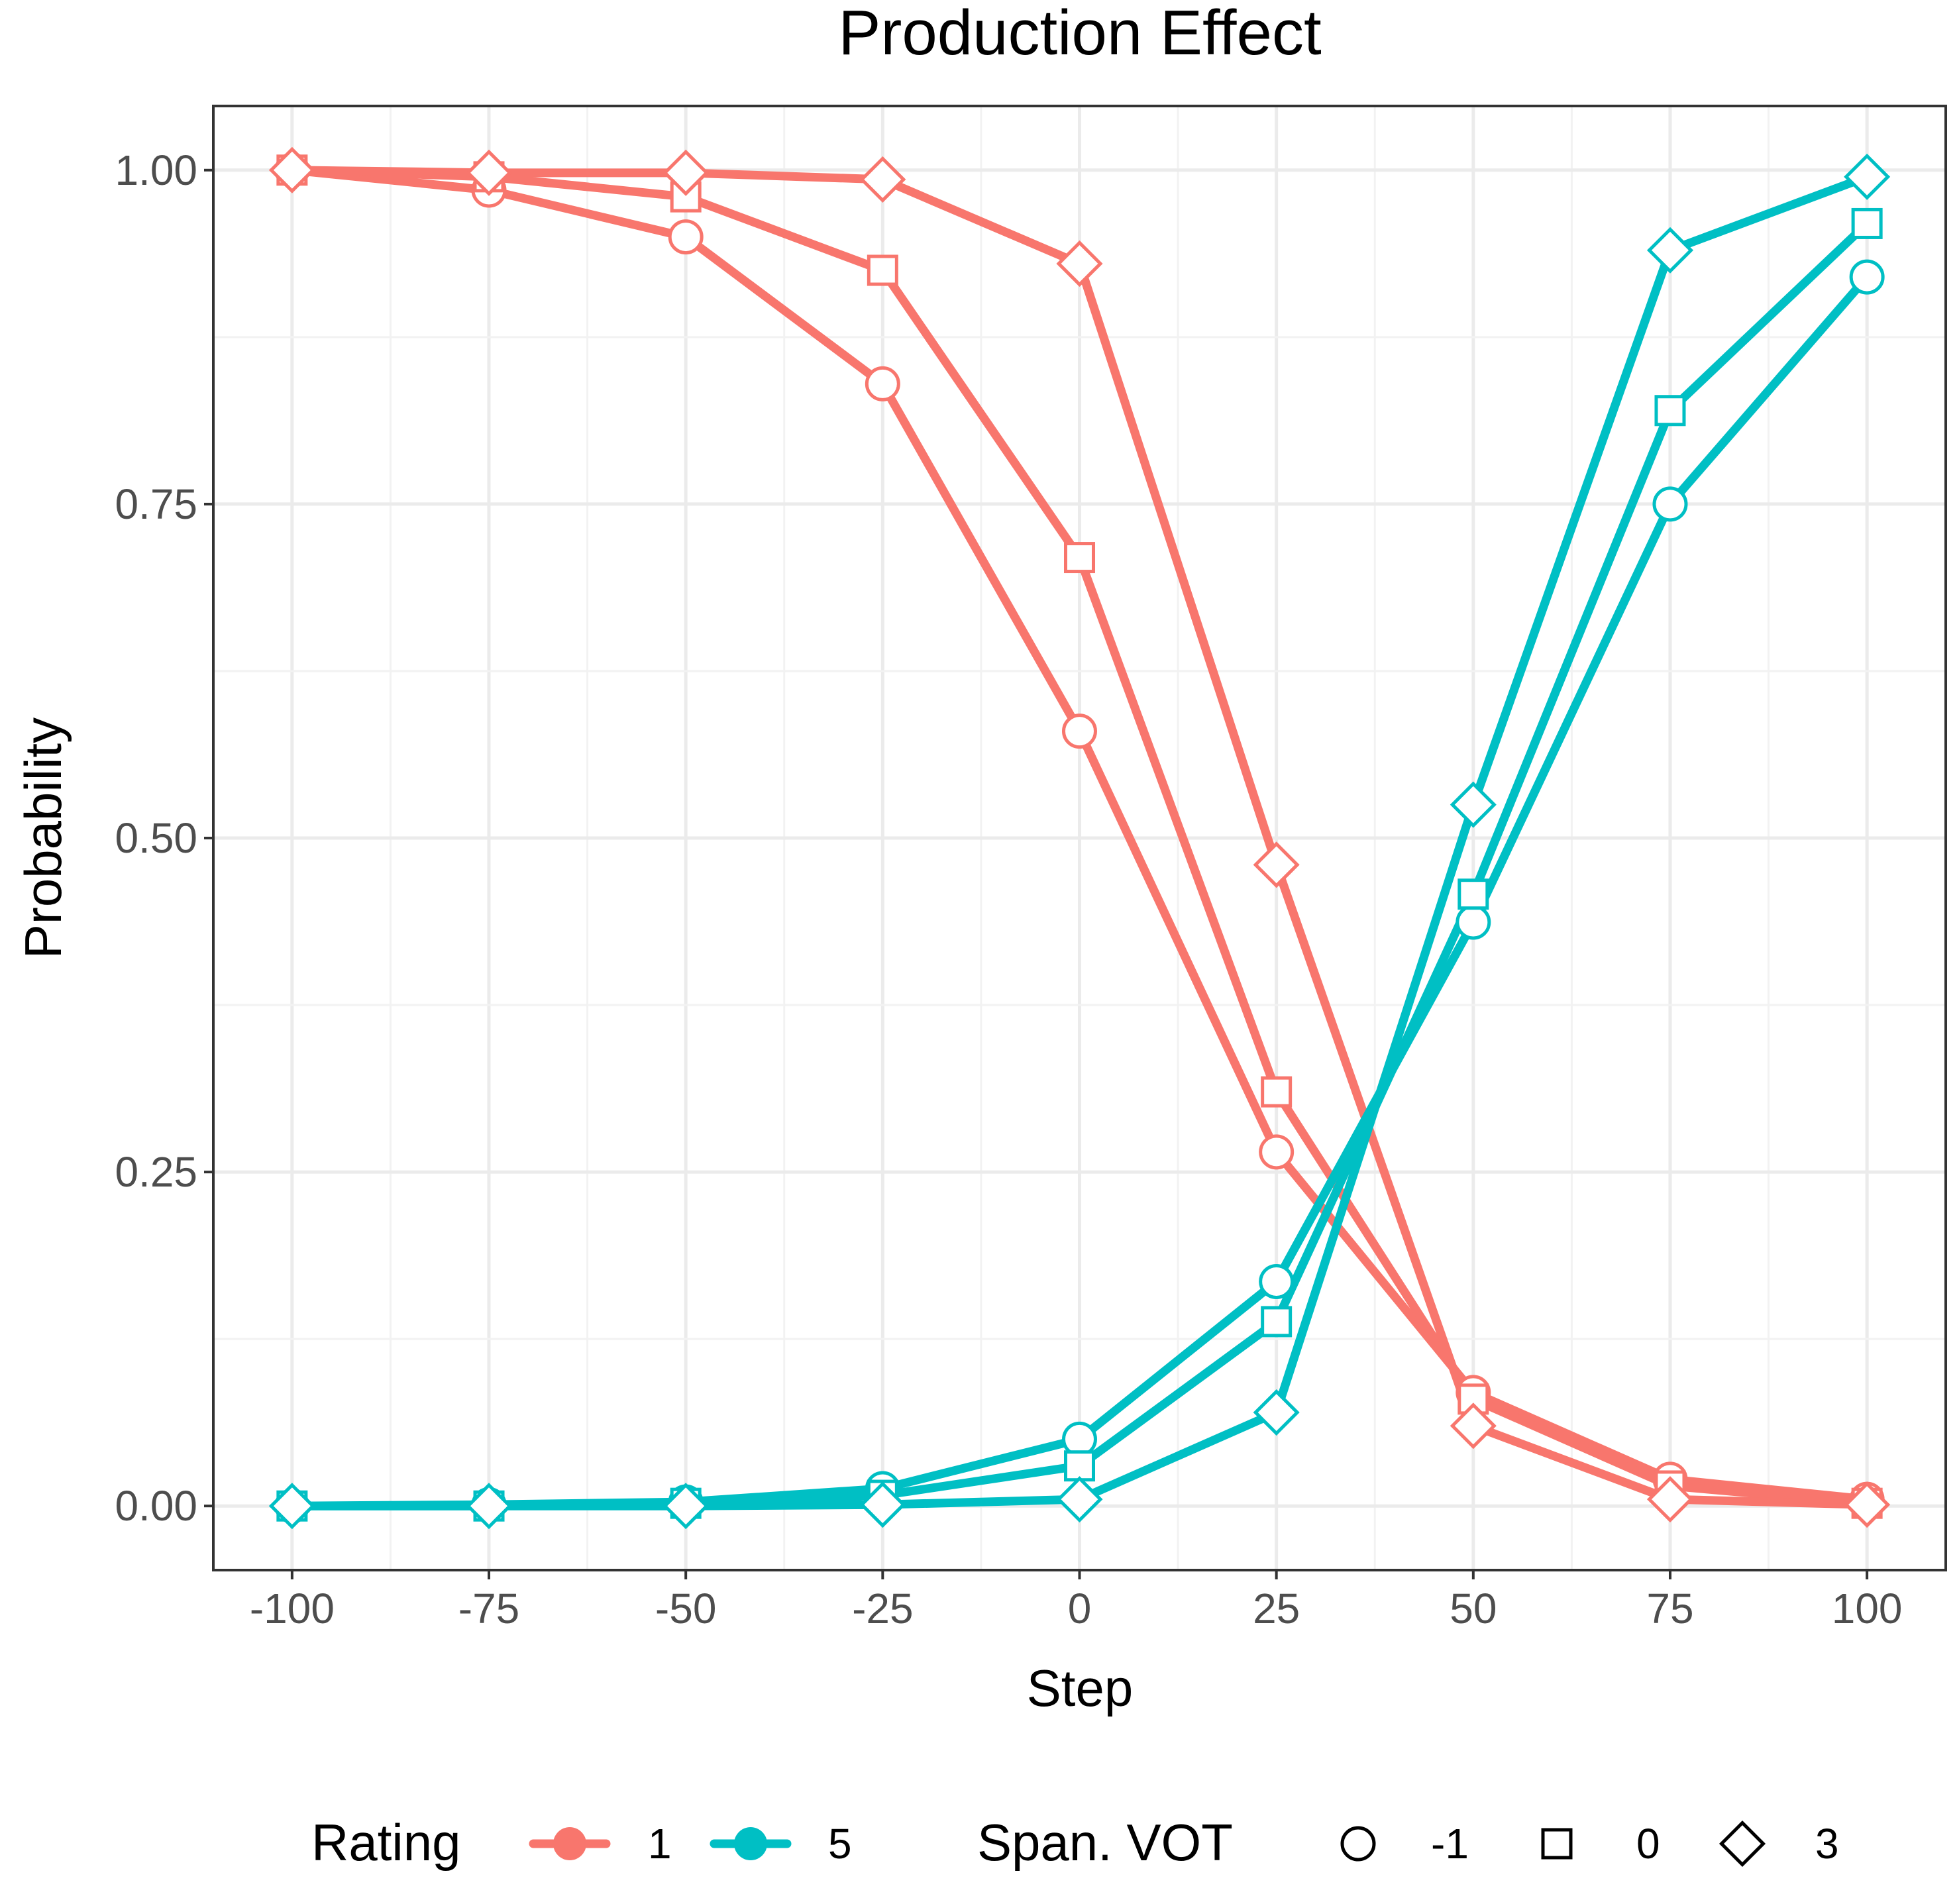 This screenshot has height=1904, width=1959. Describe the element at coordinates (1867, 1608) in the screenshot. I see `x-tick-label: 100` at that location.